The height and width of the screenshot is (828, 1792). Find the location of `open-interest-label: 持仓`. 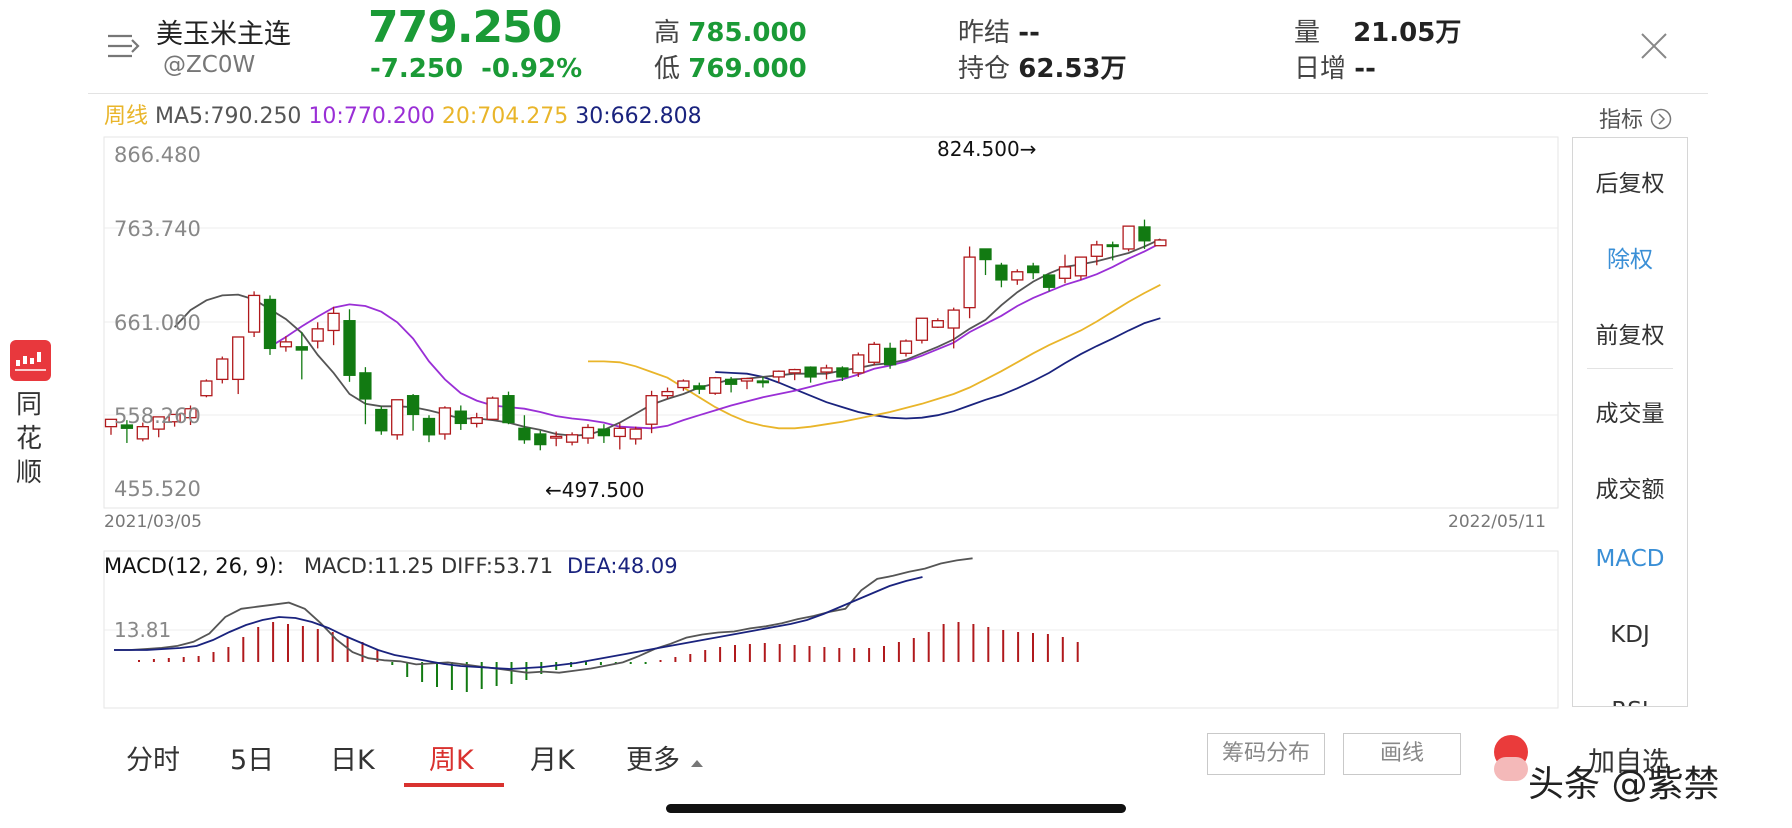

open-interest-label: 持仓 is located at coordinates (984, 69).